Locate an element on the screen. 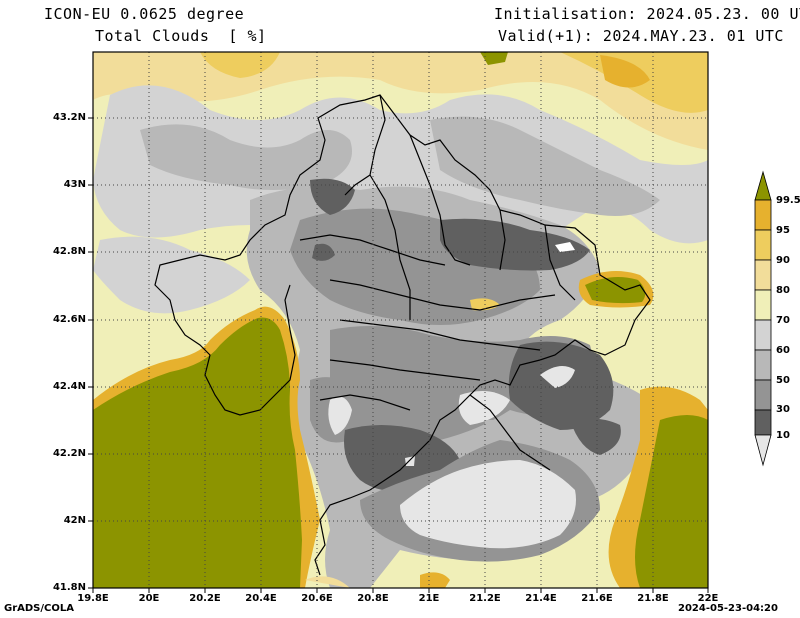 This screenshot has width=800, height=618. lon-label: 20.4E is located at coordinates (261, 598).